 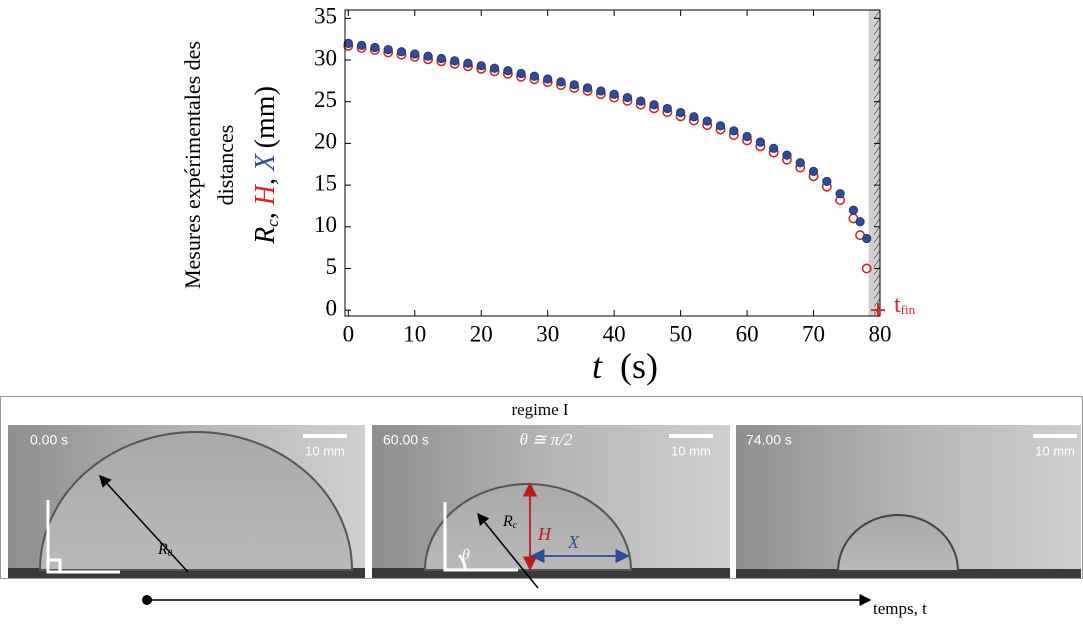 I want to click on photo: 74.00 s 10 mm, so click(x=908, y=501).